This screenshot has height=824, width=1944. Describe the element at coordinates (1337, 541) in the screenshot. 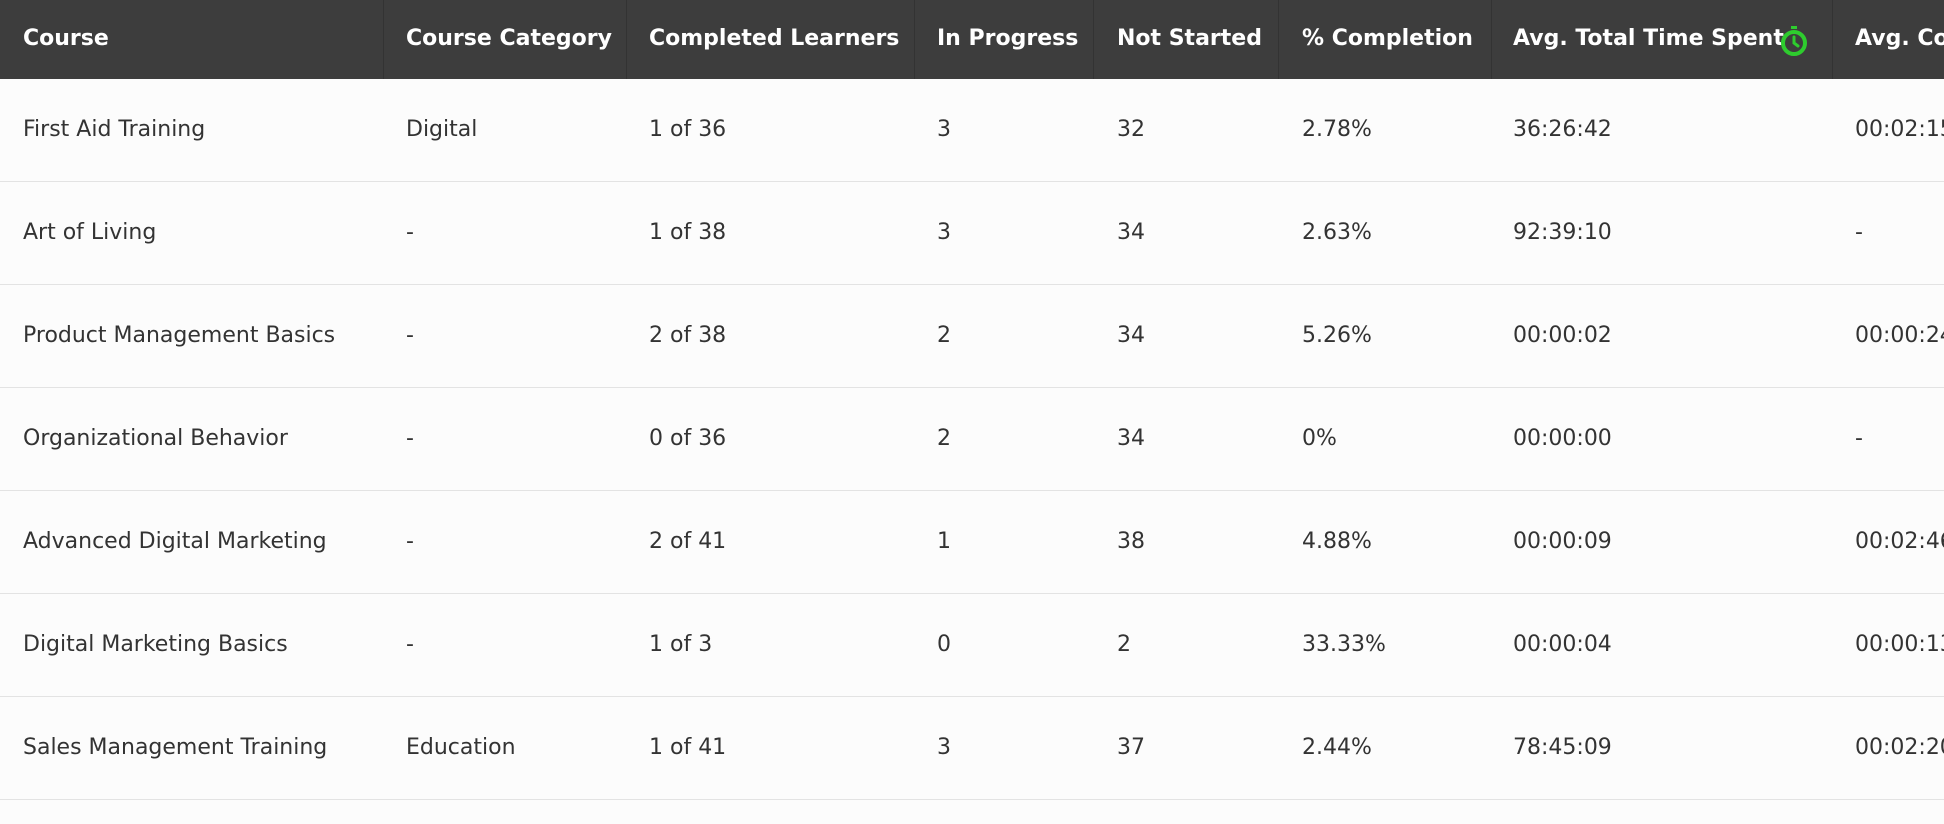

I see `table-cell: 4.88%` at that location.